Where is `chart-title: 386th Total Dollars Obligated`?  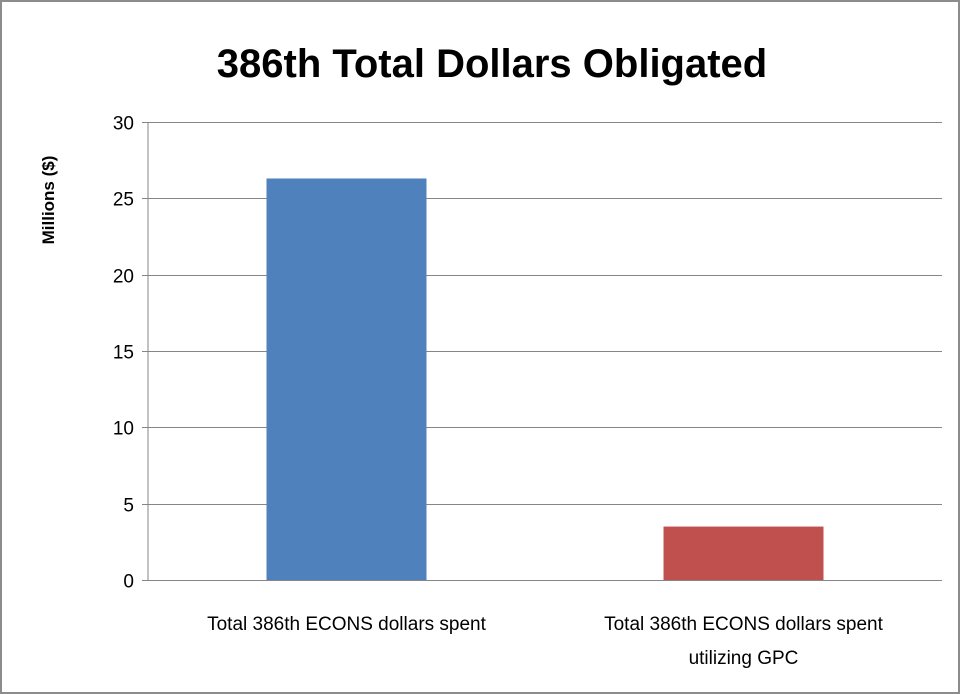 chart-title: 386th Total Dollars Obligated is located at coordinates (492, 64).